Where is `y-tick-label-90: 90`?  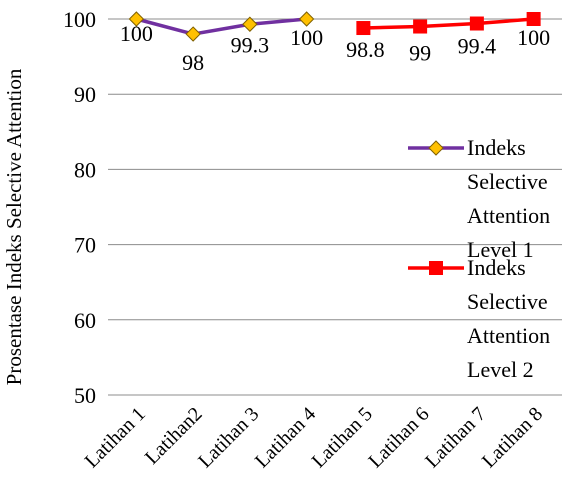 y-tick-label-90: 90 is located at coordinates (85, 94).